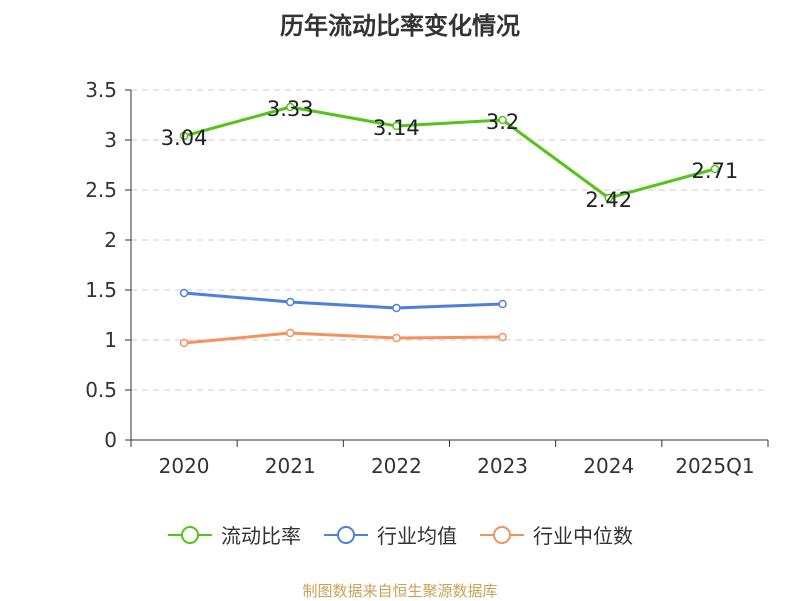 This screenshot has height=601, width=800. What do you see at coordinates (101, 190) in the screenshot?
I see `y-tick-label: 2.5` at bounding box center [101, 190].